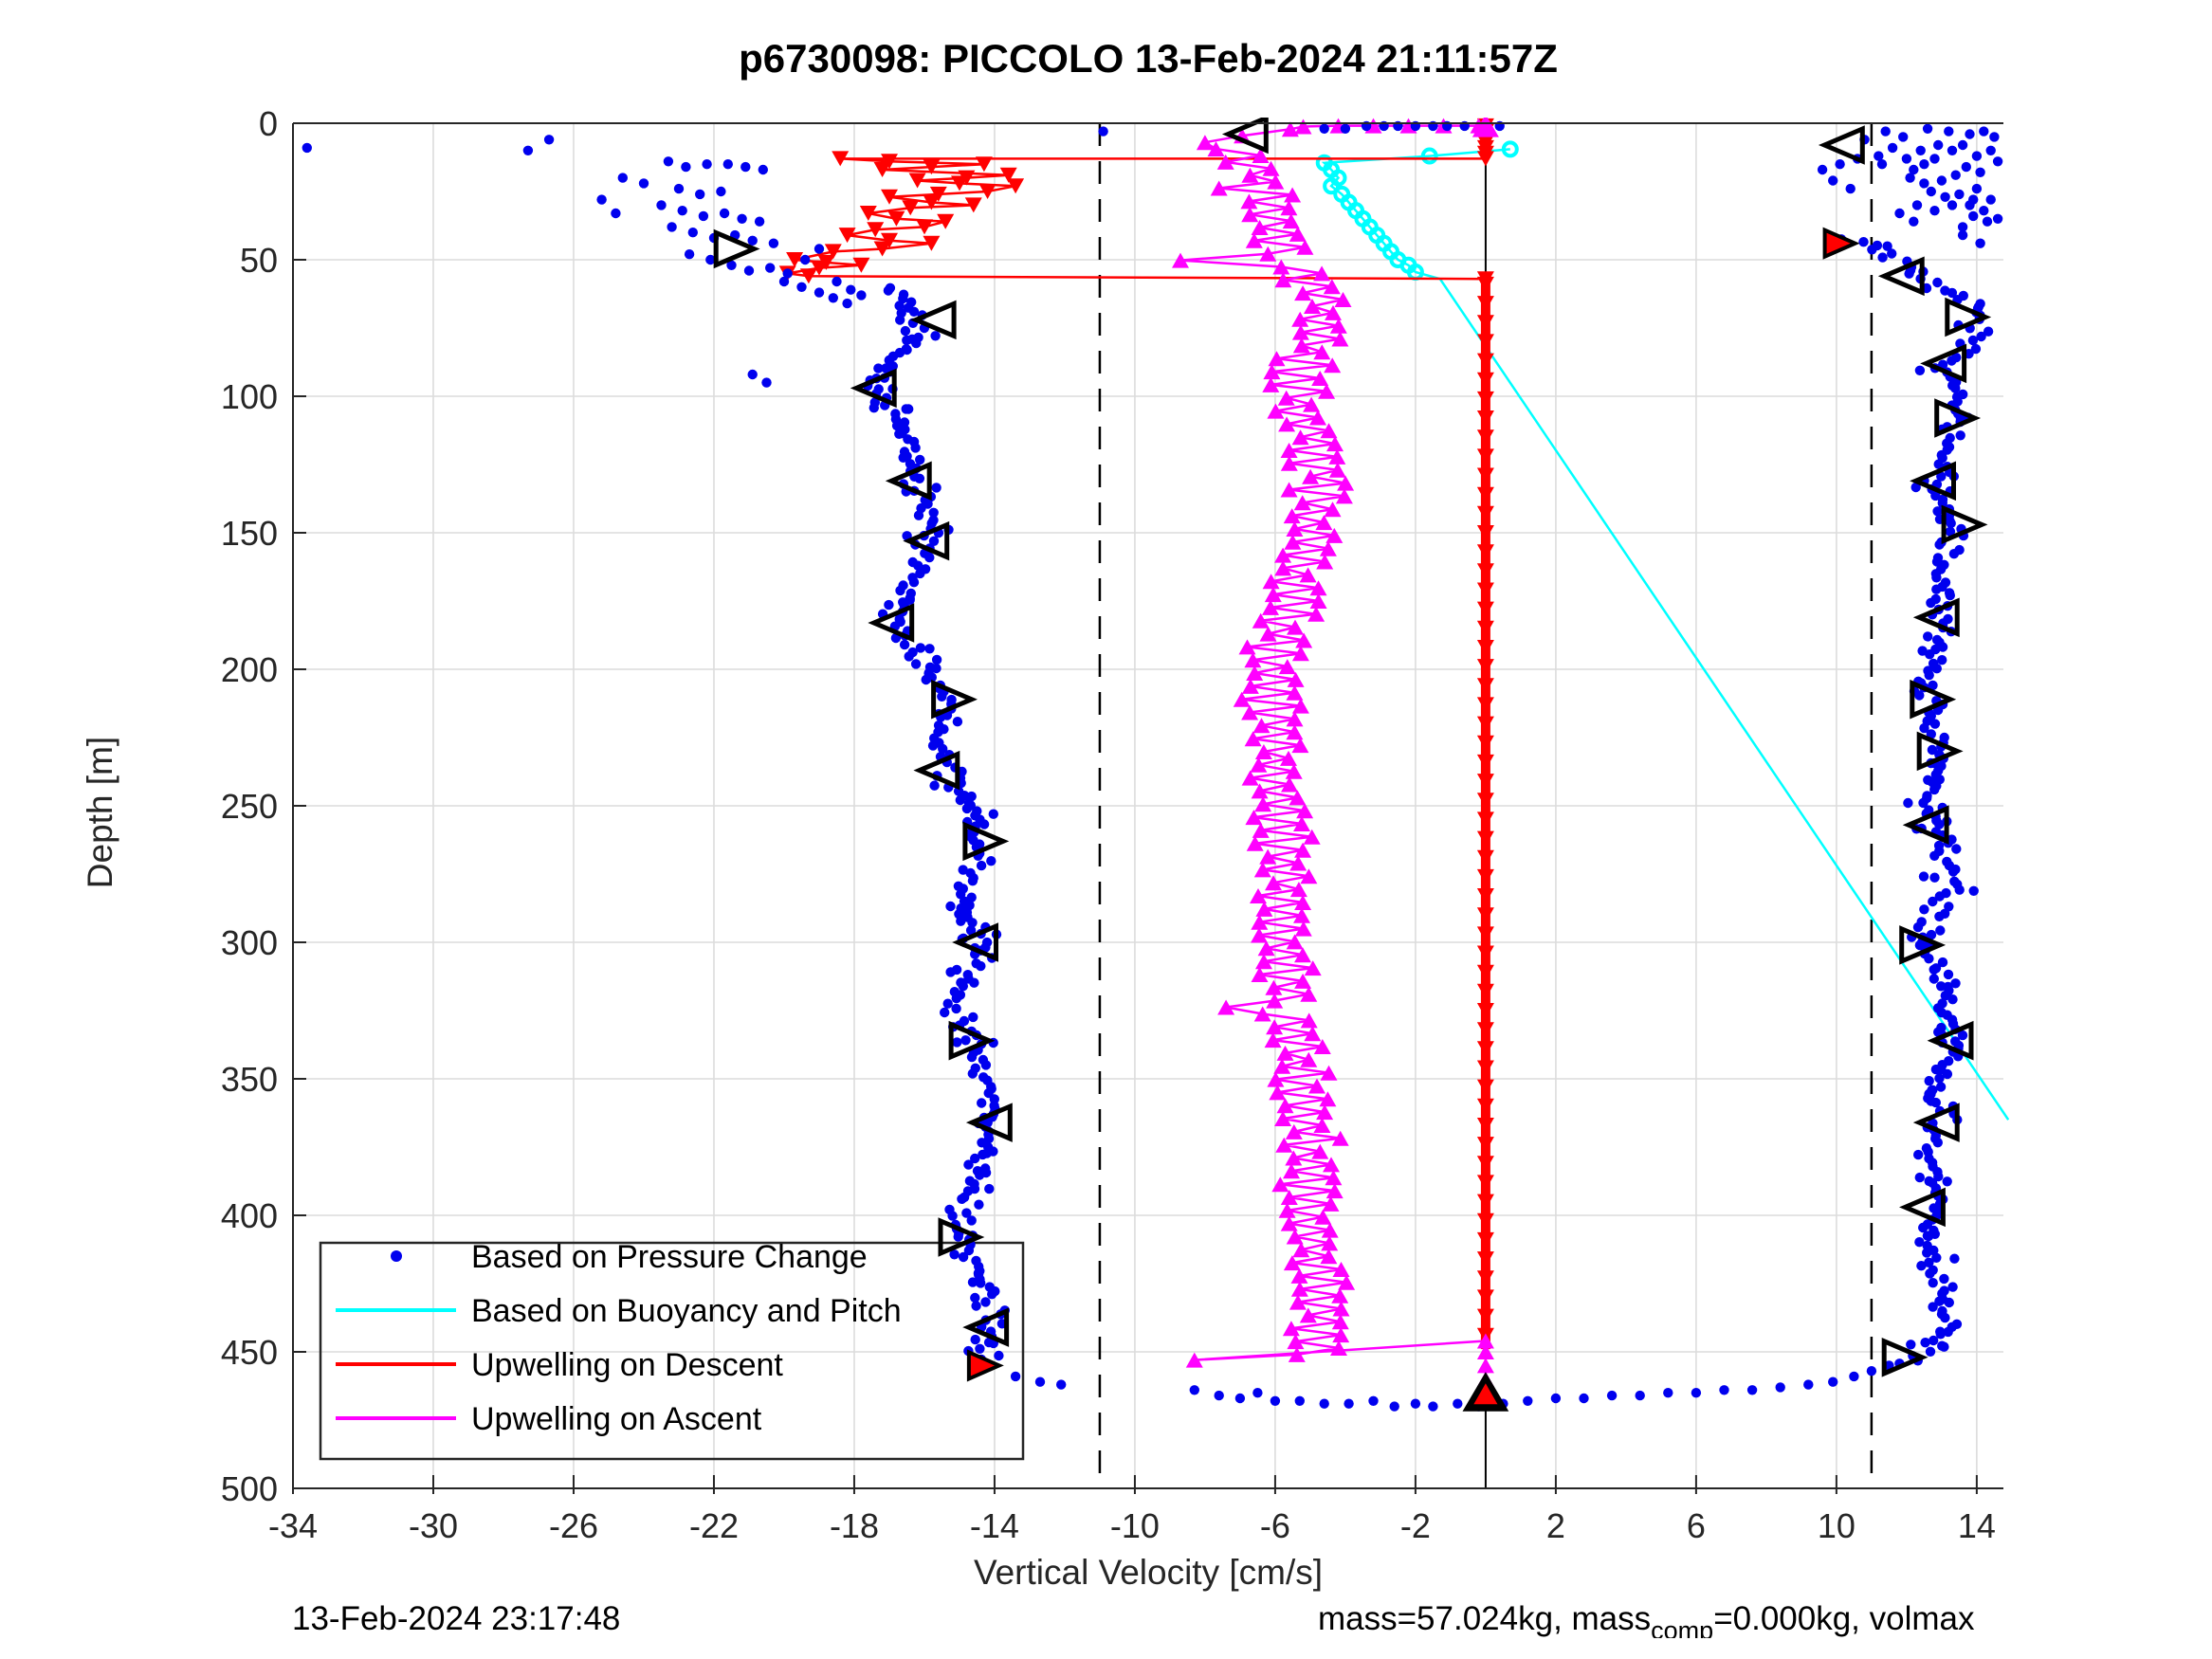  What do you see at coordinates (249, 1488) in the screenshot?
I see `y-tick-label: 500` at bounding box center [249, 1488].